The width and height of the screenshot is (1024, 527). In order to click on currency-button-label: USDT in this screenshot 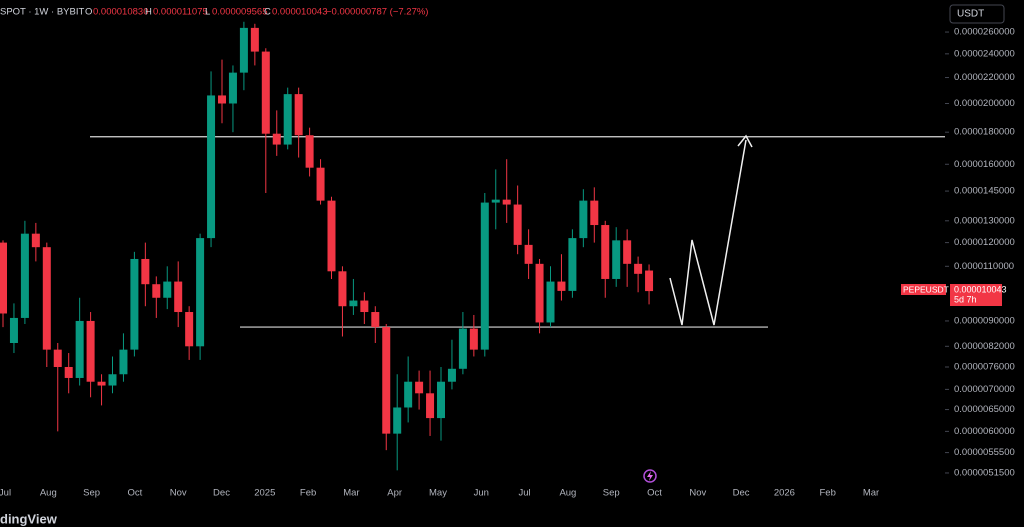, I will do `click(970, 14)`.